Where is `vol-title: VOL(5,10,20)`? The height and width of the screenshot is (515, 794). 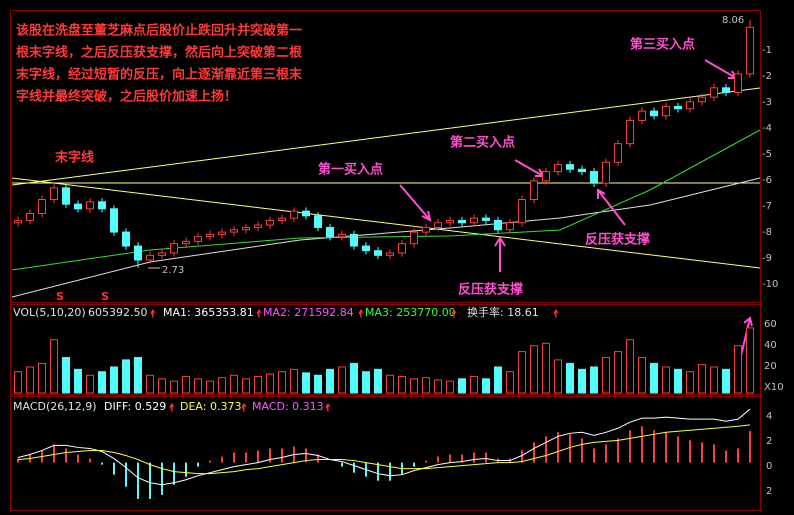
vol-title: VOL(5,10,20) is located at coordinates (49, 312).